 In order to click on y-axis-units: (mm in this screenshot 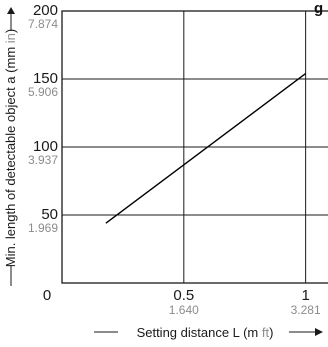, I will do `click(10, 58)`.